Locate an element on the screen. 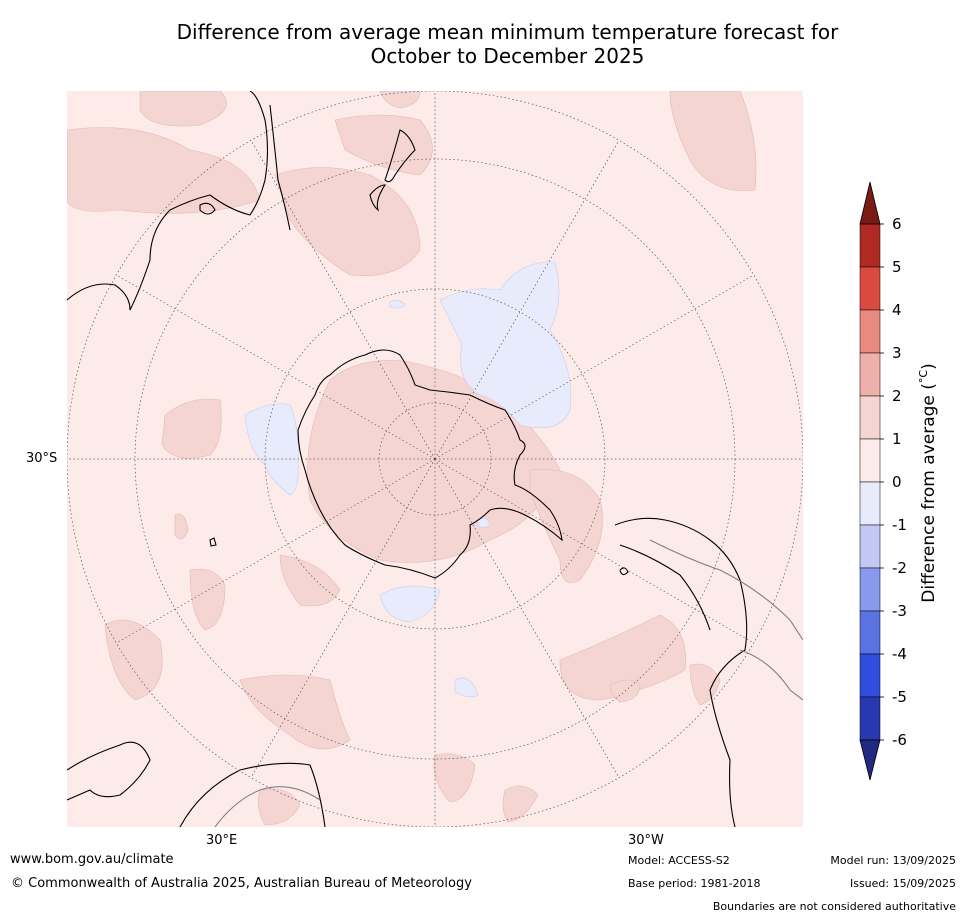  base-period: Base period: 1981-2018 is located at coordinates (694, 883).